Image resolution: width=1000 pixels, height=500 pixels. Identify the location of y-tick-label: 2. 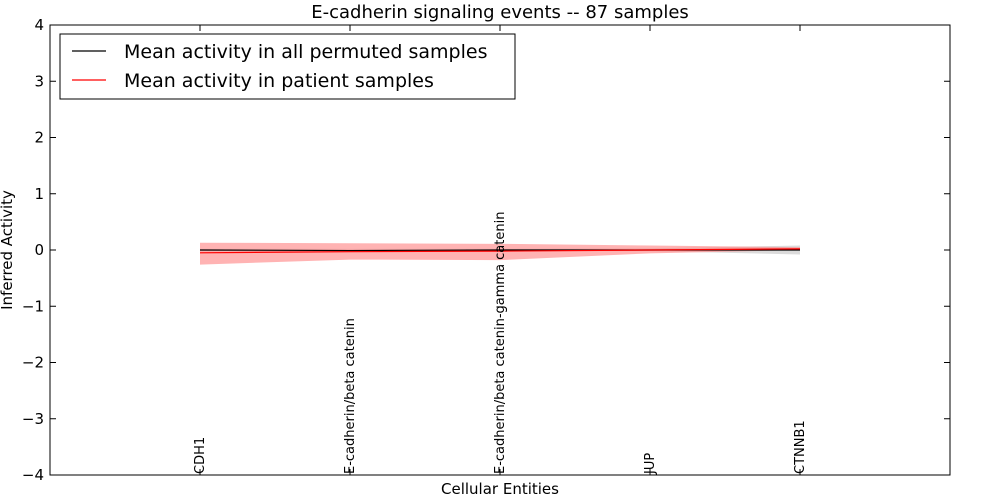
(39, 138).